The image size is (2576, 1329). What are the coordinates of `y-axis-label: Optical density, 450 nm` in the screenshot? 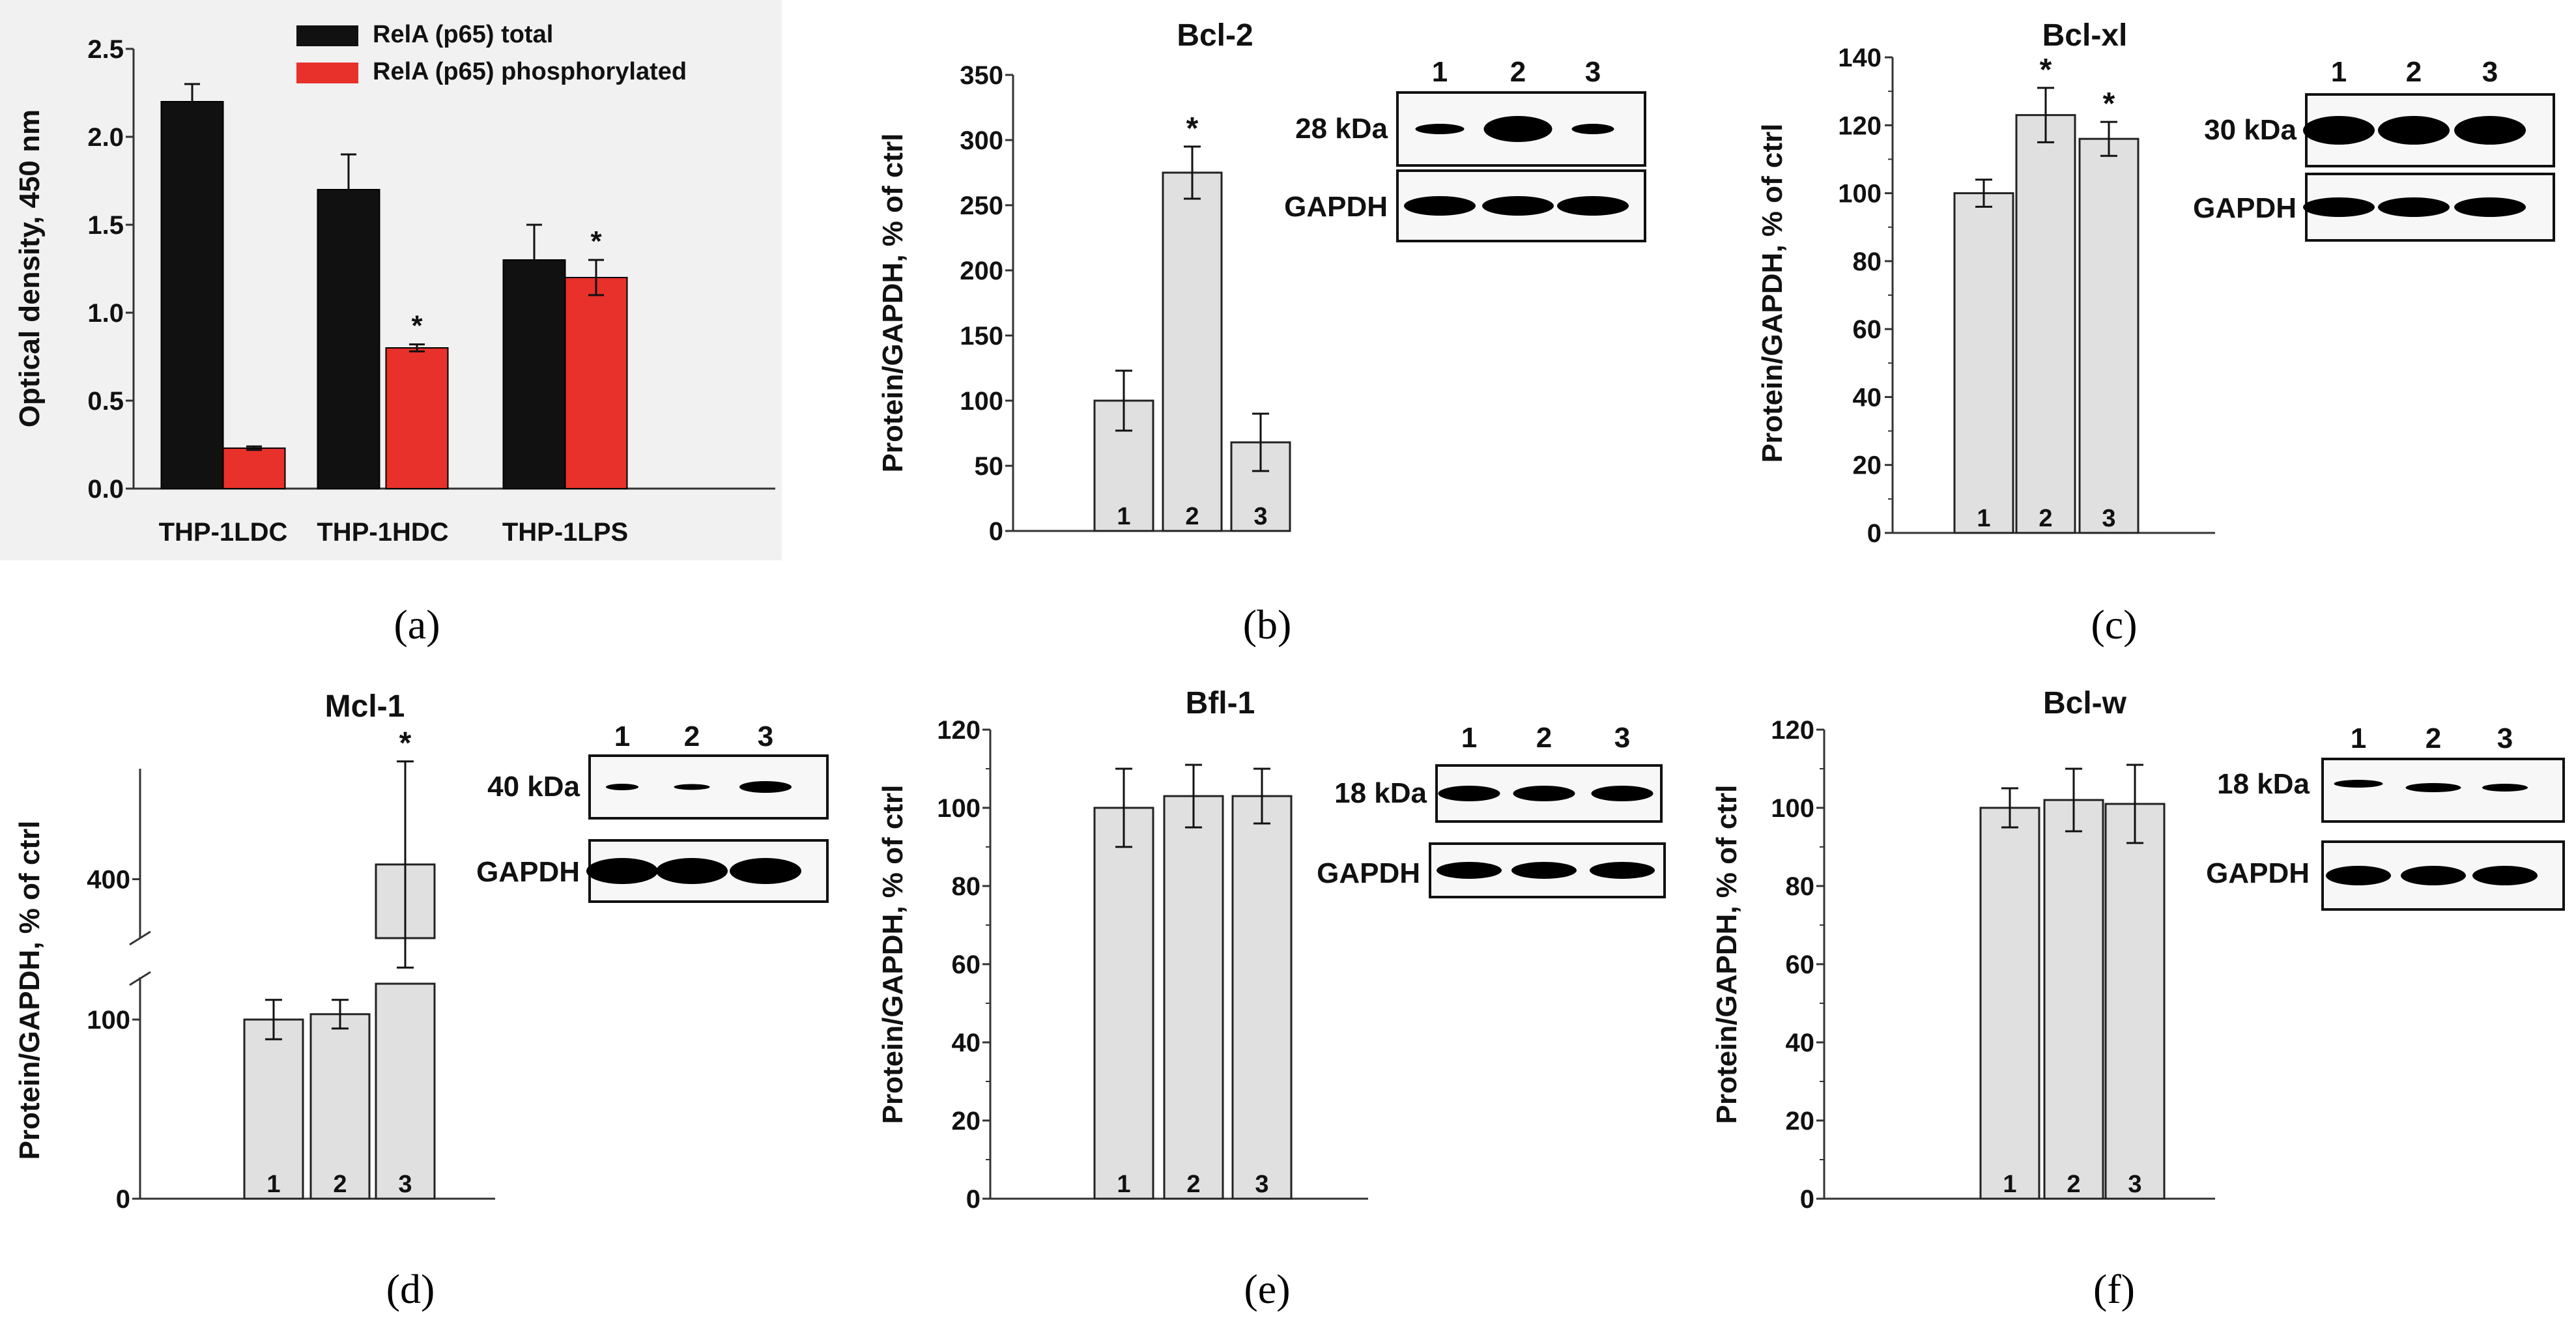 It's located at (30, 268).